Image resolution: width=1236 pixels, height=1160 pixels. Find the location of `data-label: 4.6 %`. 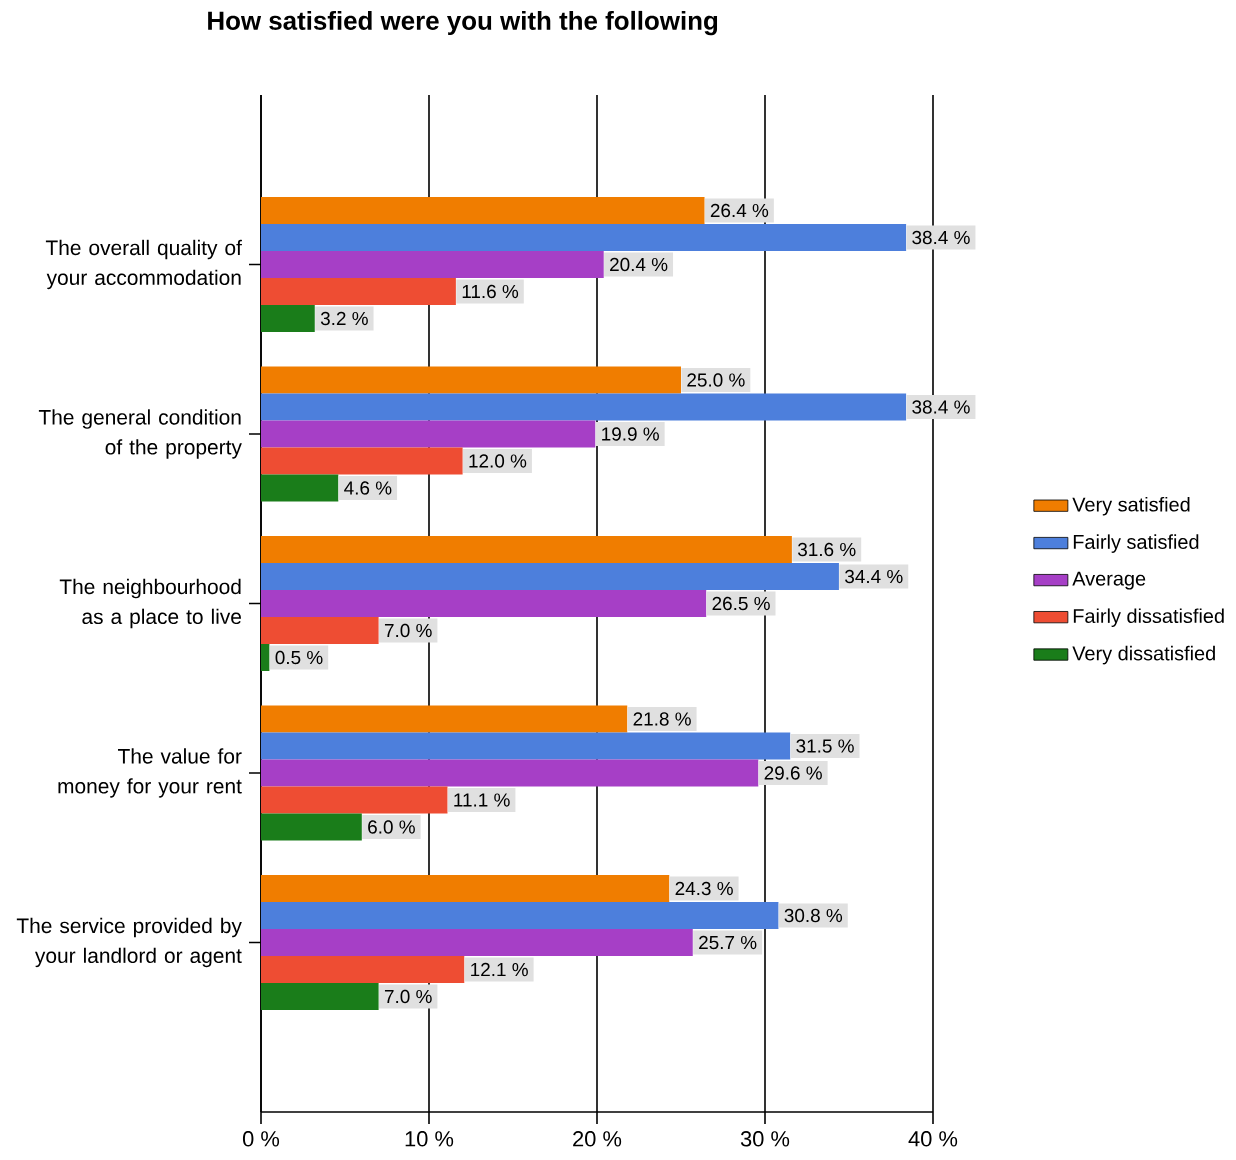

data-label: 4.6 % is located at coordinates (368, 488).